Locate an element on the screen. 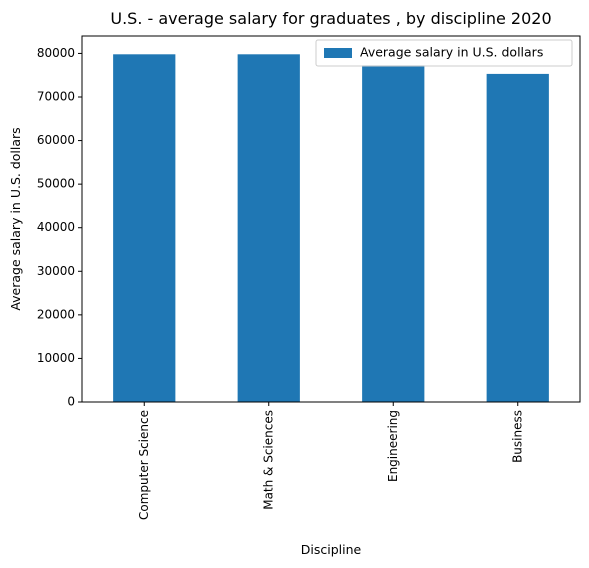 This screenshot has height=568, width=589. bar-computer-science is located at coordinates (144, 228).